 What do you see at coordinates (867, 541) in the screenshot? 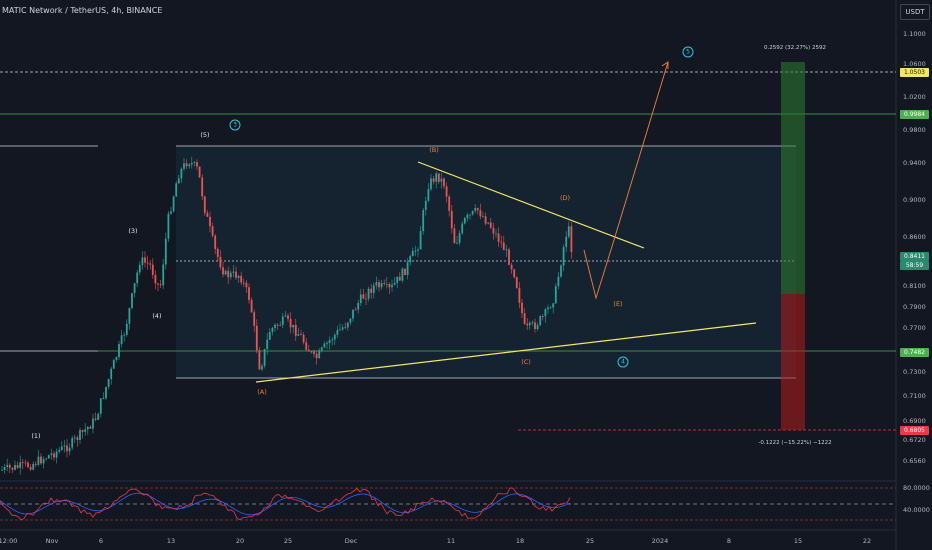
I see `date-tick-label: 22` at bounding box center [867, 541].